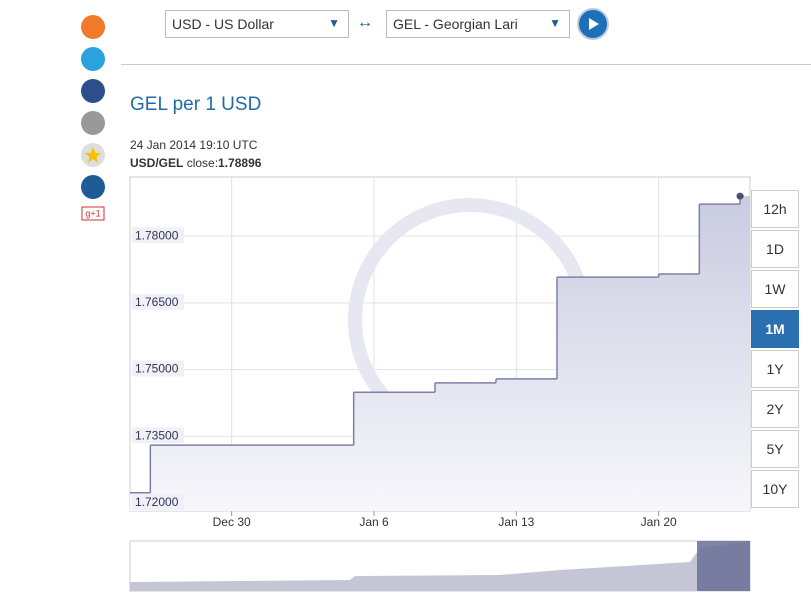 This screenshot has width=811, height=615. I want to click on facebook-icon, so click(93, 91).